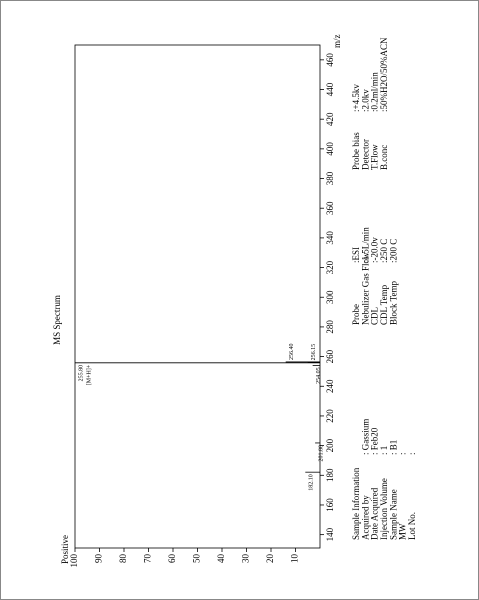  What do you see at coordinates (321, 453) in the screenshot?
I see `peak-label: 201.80` at bounding box center [321, 453].